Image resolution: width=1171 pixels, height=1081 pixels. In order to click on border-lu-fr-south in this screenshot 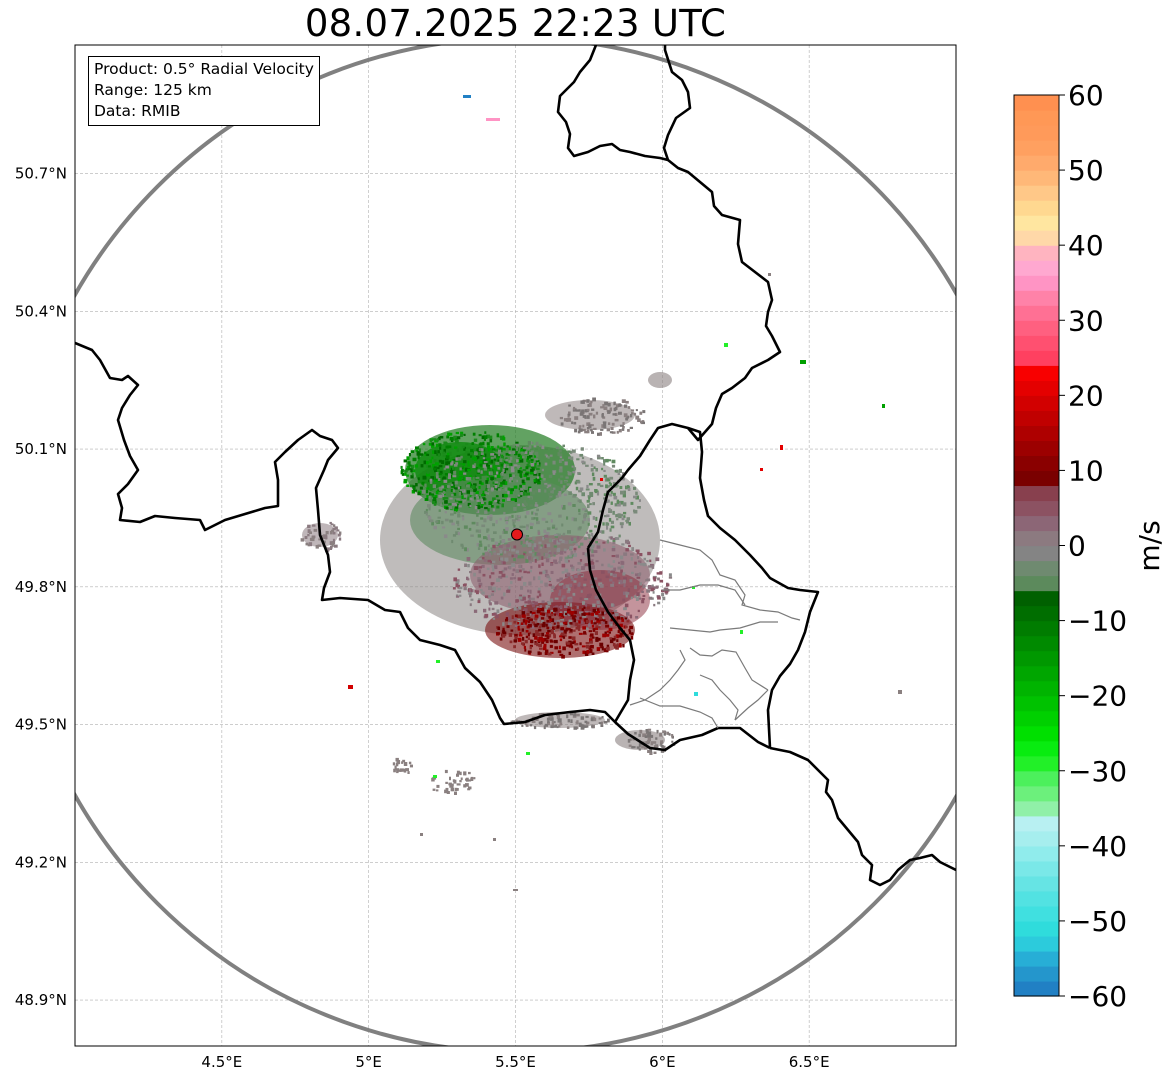, I will do `click(611, 635)`.